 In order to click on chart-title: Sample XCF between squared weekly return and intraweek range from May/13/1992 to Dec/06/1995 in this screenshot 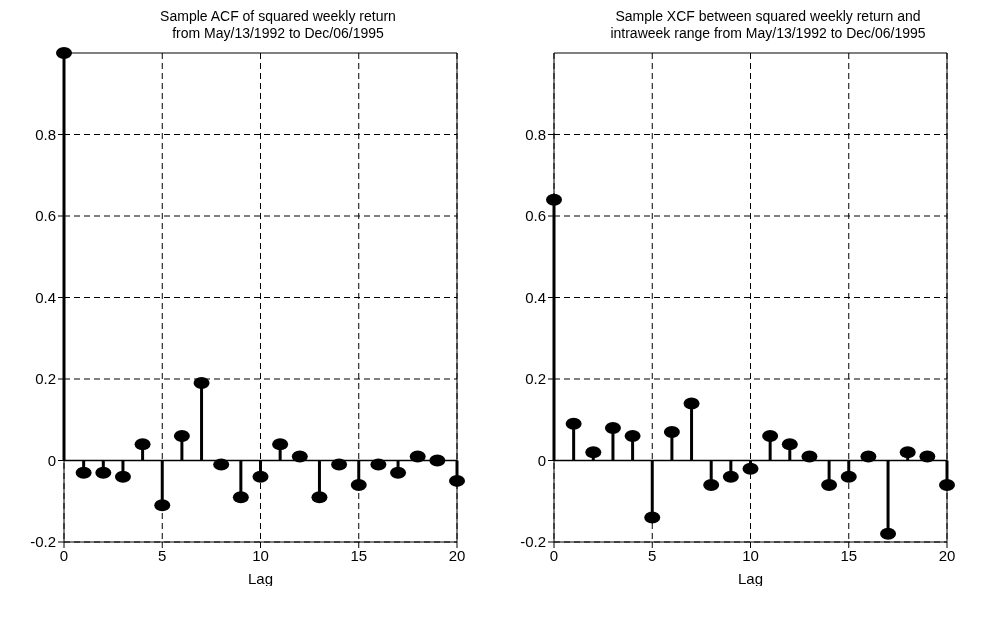, I will do `click(768, 25)`.